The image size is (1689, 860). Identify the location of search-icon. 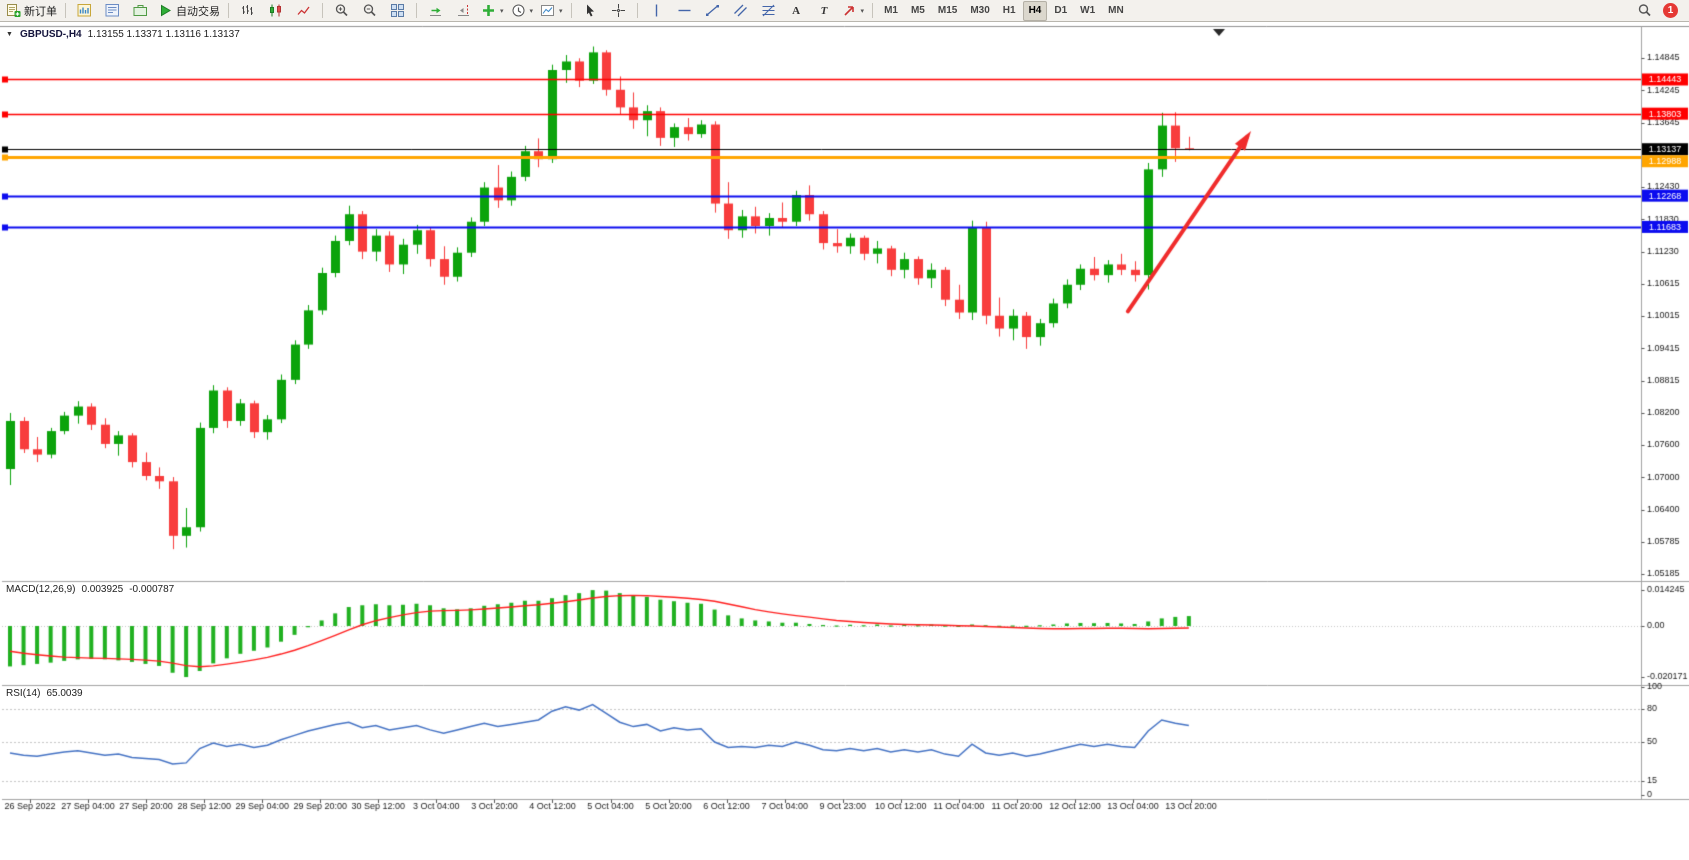
(1644, 10).